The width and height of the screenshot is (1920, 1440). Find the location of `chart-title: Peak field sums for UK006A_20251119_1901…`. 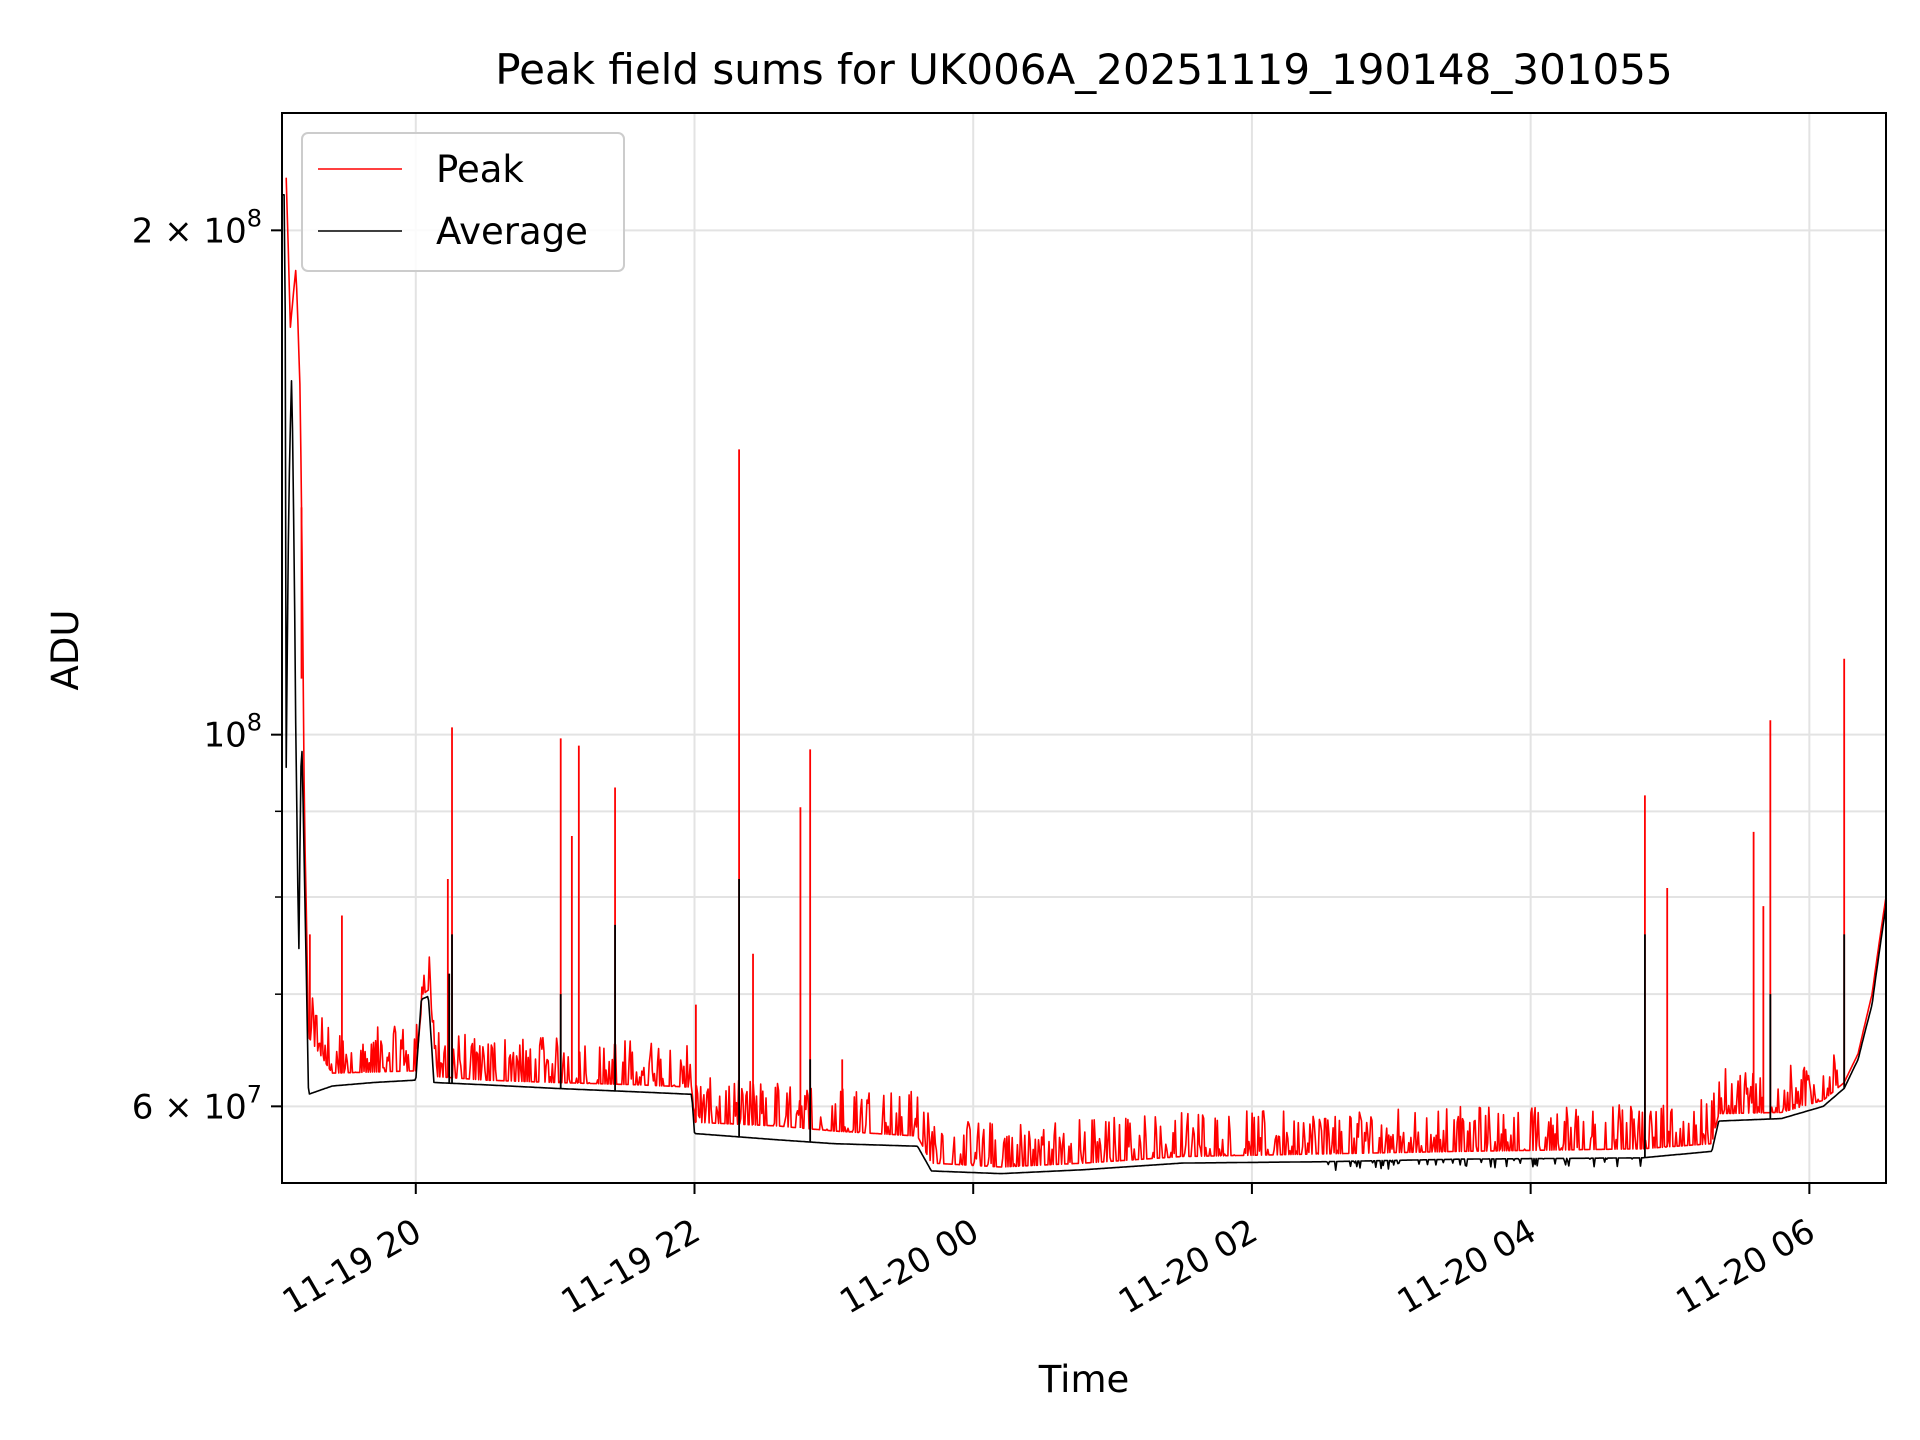

chart-title: Peak field sums for UK006A_20251119_1901… is located at coordinates (1083, 69).